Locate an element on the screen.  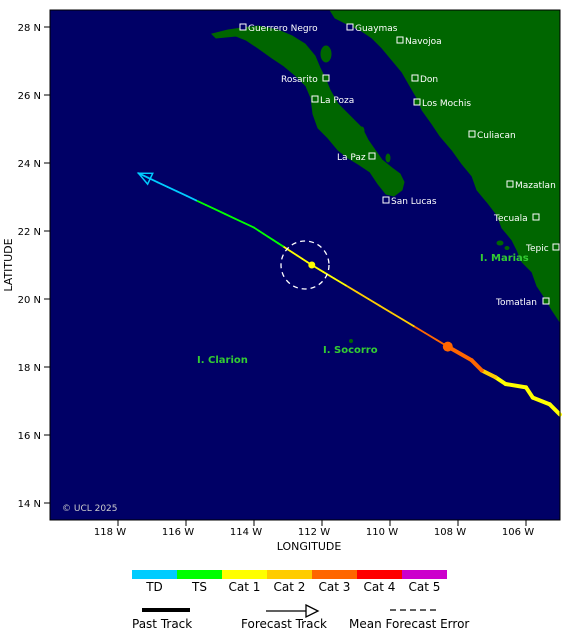
lon-tick: 114 W is located at coordinates (246, 529).